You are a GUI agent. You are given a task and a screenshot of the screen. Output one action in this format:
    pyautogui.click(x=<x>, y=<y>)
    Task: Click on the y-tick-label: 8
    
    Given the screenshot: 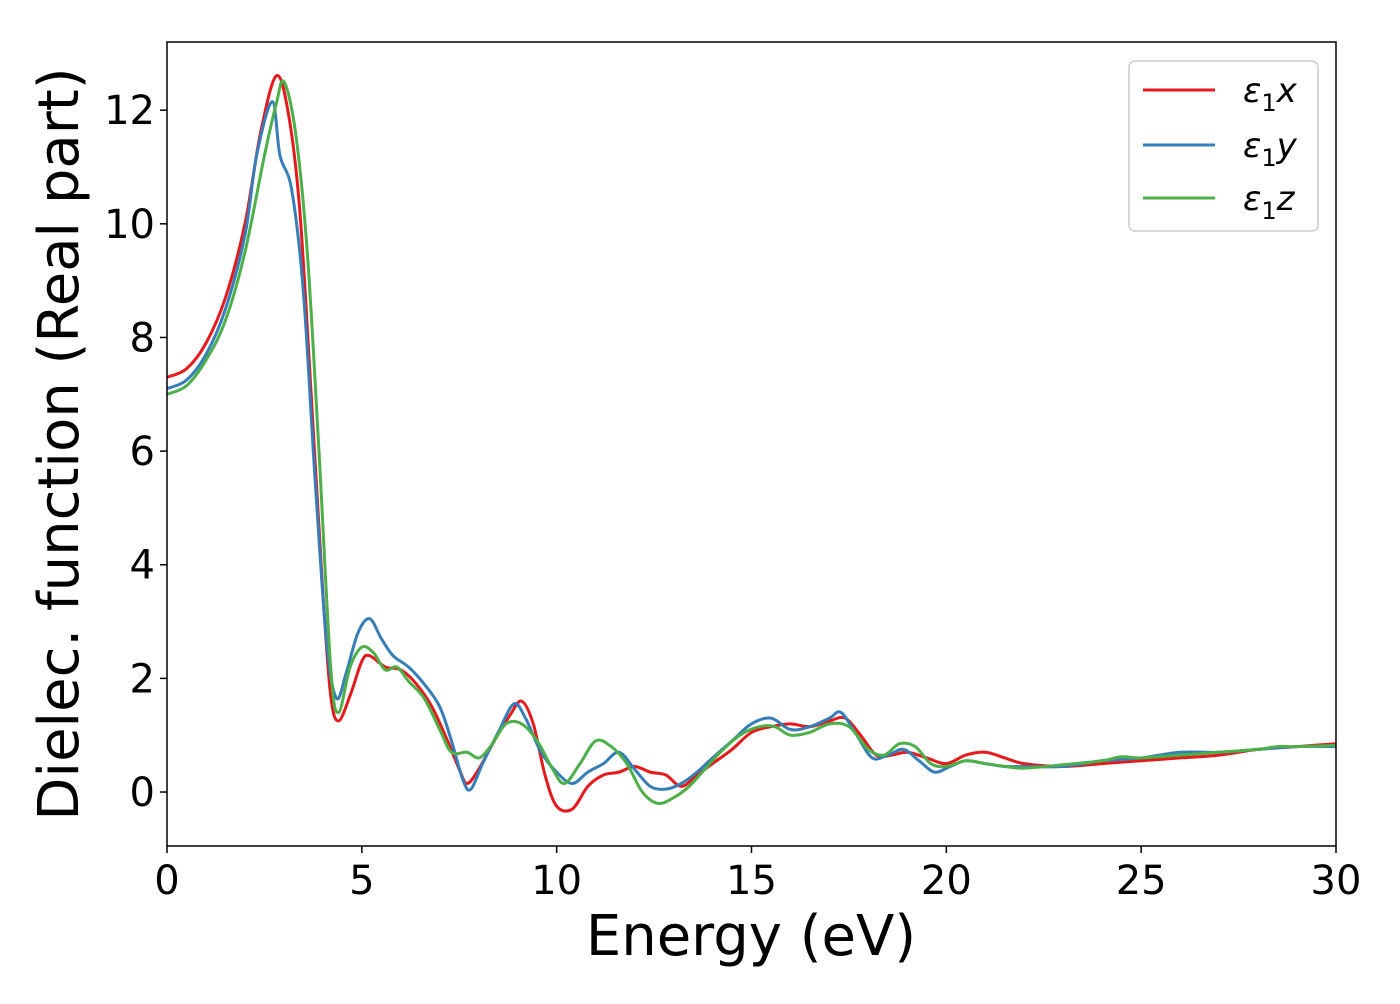 What is the action you would take?
    pyautogui.click(x=142, y=338)
    